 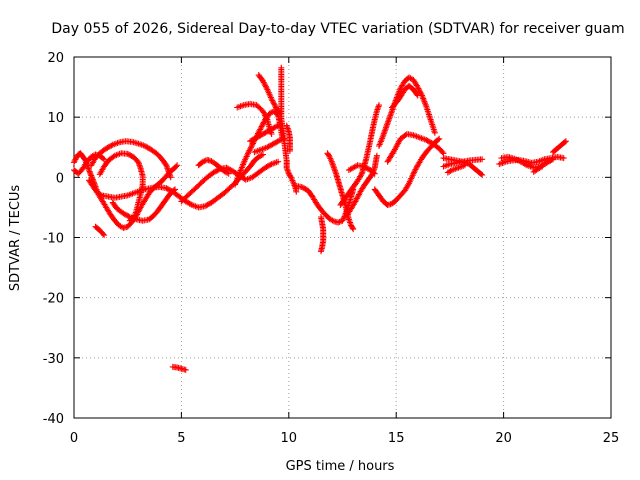 What do you see at coordinates (611, 438) in the screenshot?
I see `x-tick-label: 25` at bounding box center [611, 438].